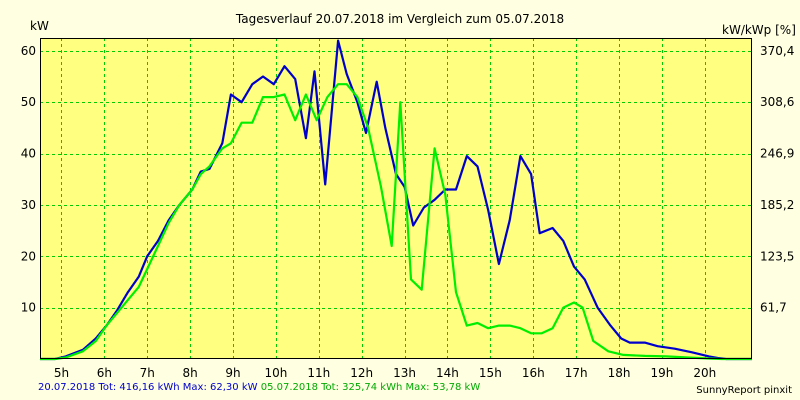  I want to click on x-tick-label: 19h, so click(661, 373).